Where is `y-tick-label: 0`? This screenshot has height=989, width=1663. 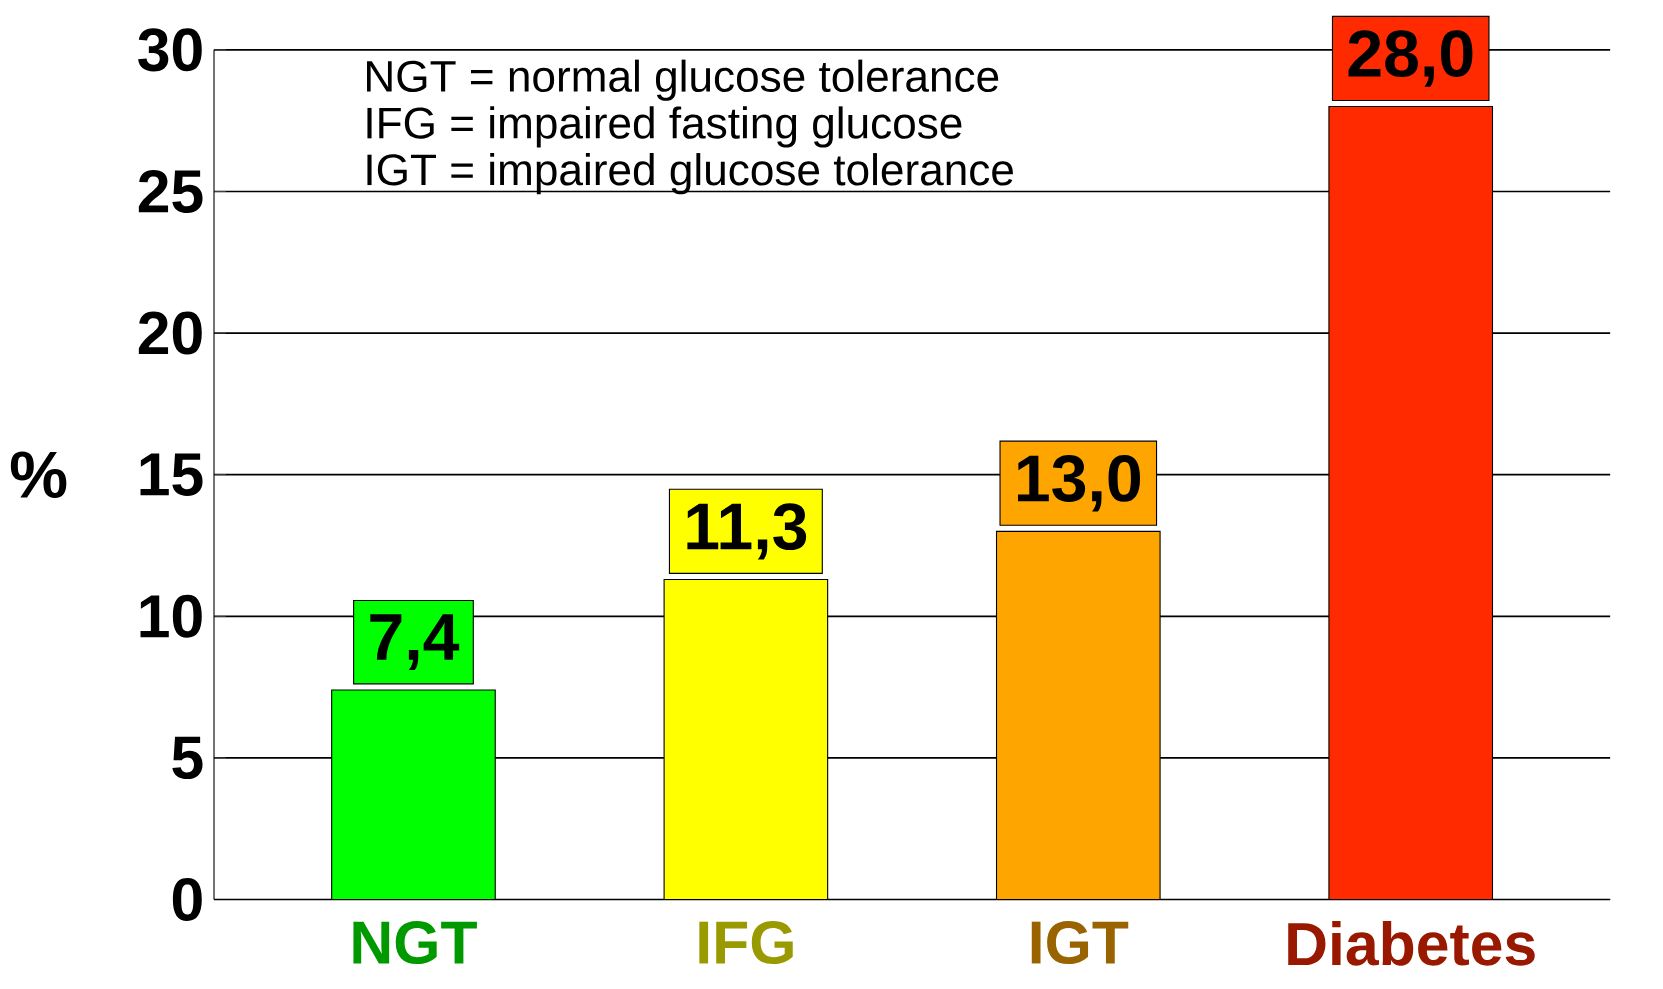 y-tick-label: 0 is located at coordinates (187, 899).